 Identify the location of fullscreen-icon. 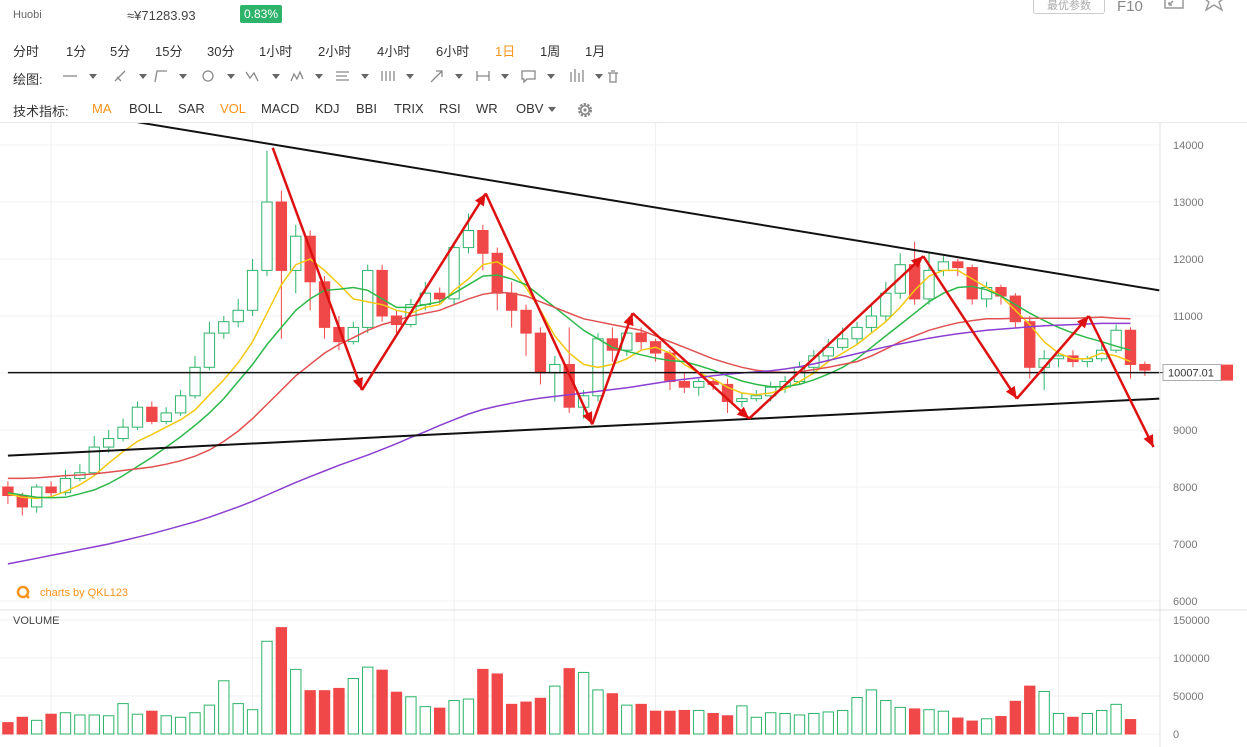
(1174, 6).